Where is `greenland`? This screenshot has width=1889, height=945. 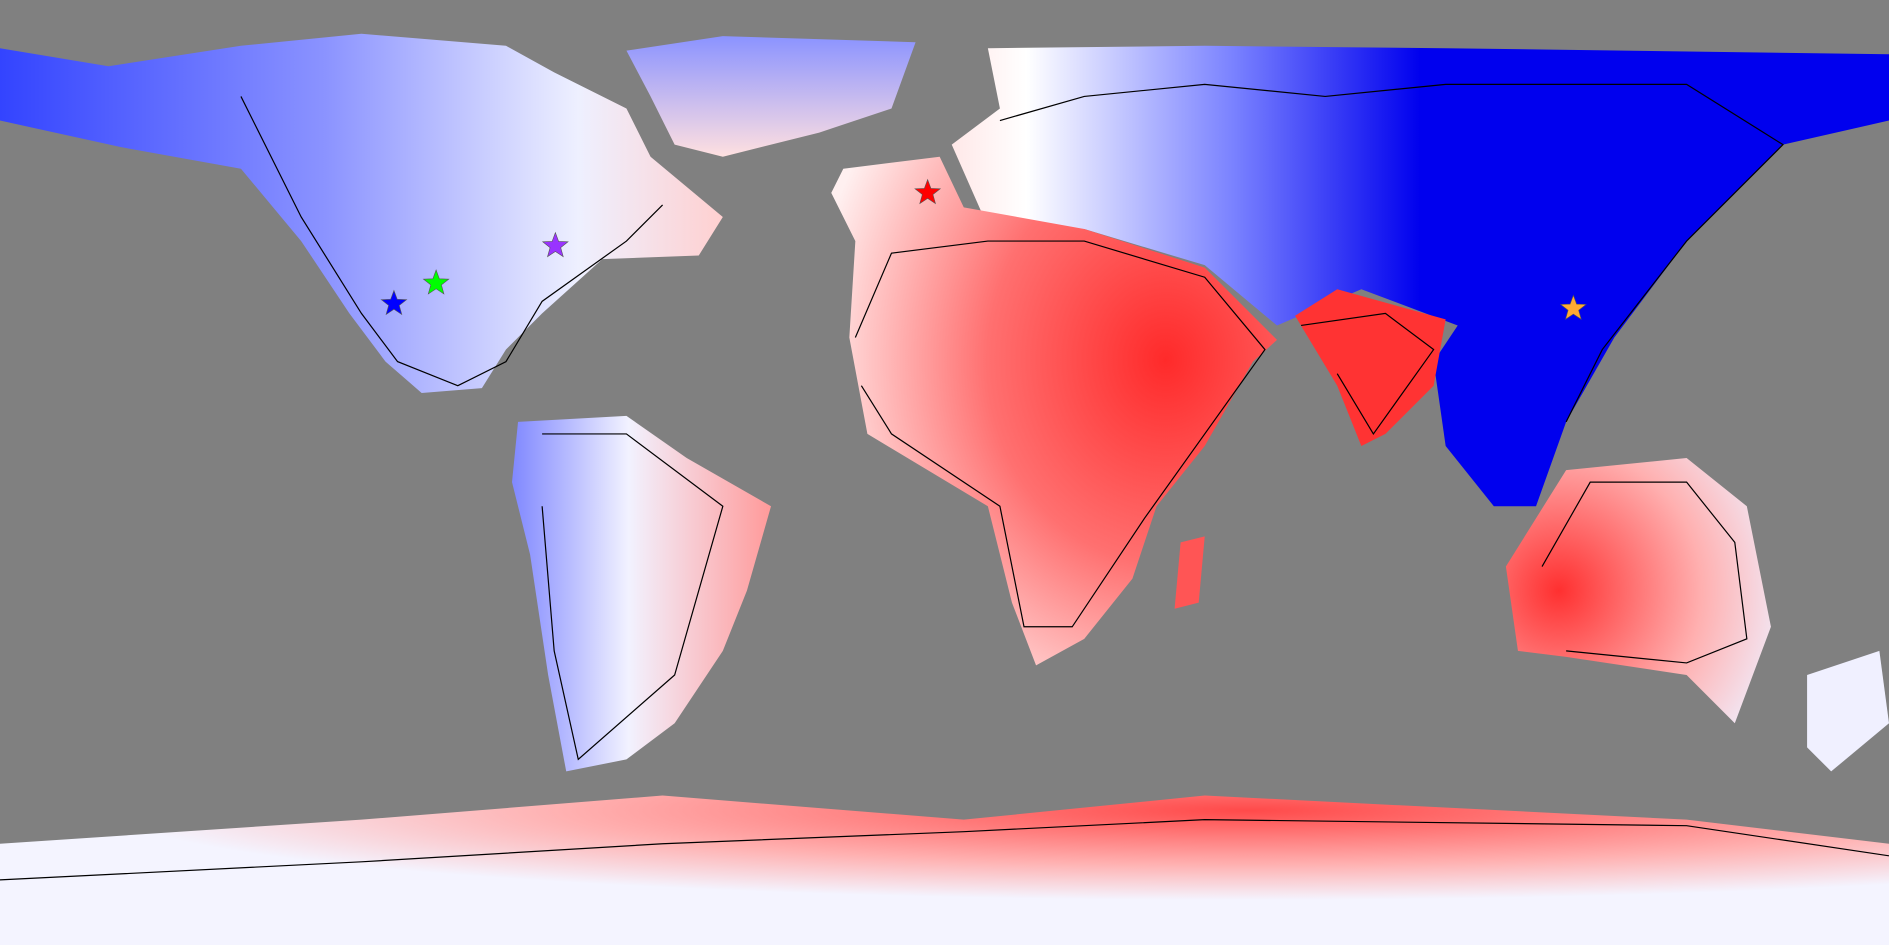
greenland is located at coordinates (771, 96).